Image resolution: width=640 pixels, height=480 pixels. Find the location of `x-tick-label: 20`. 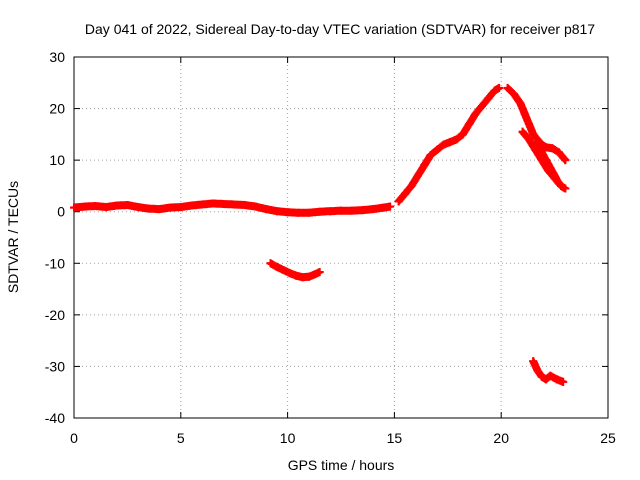

x-tick-label: 20 is located at coordinates (501, 438).